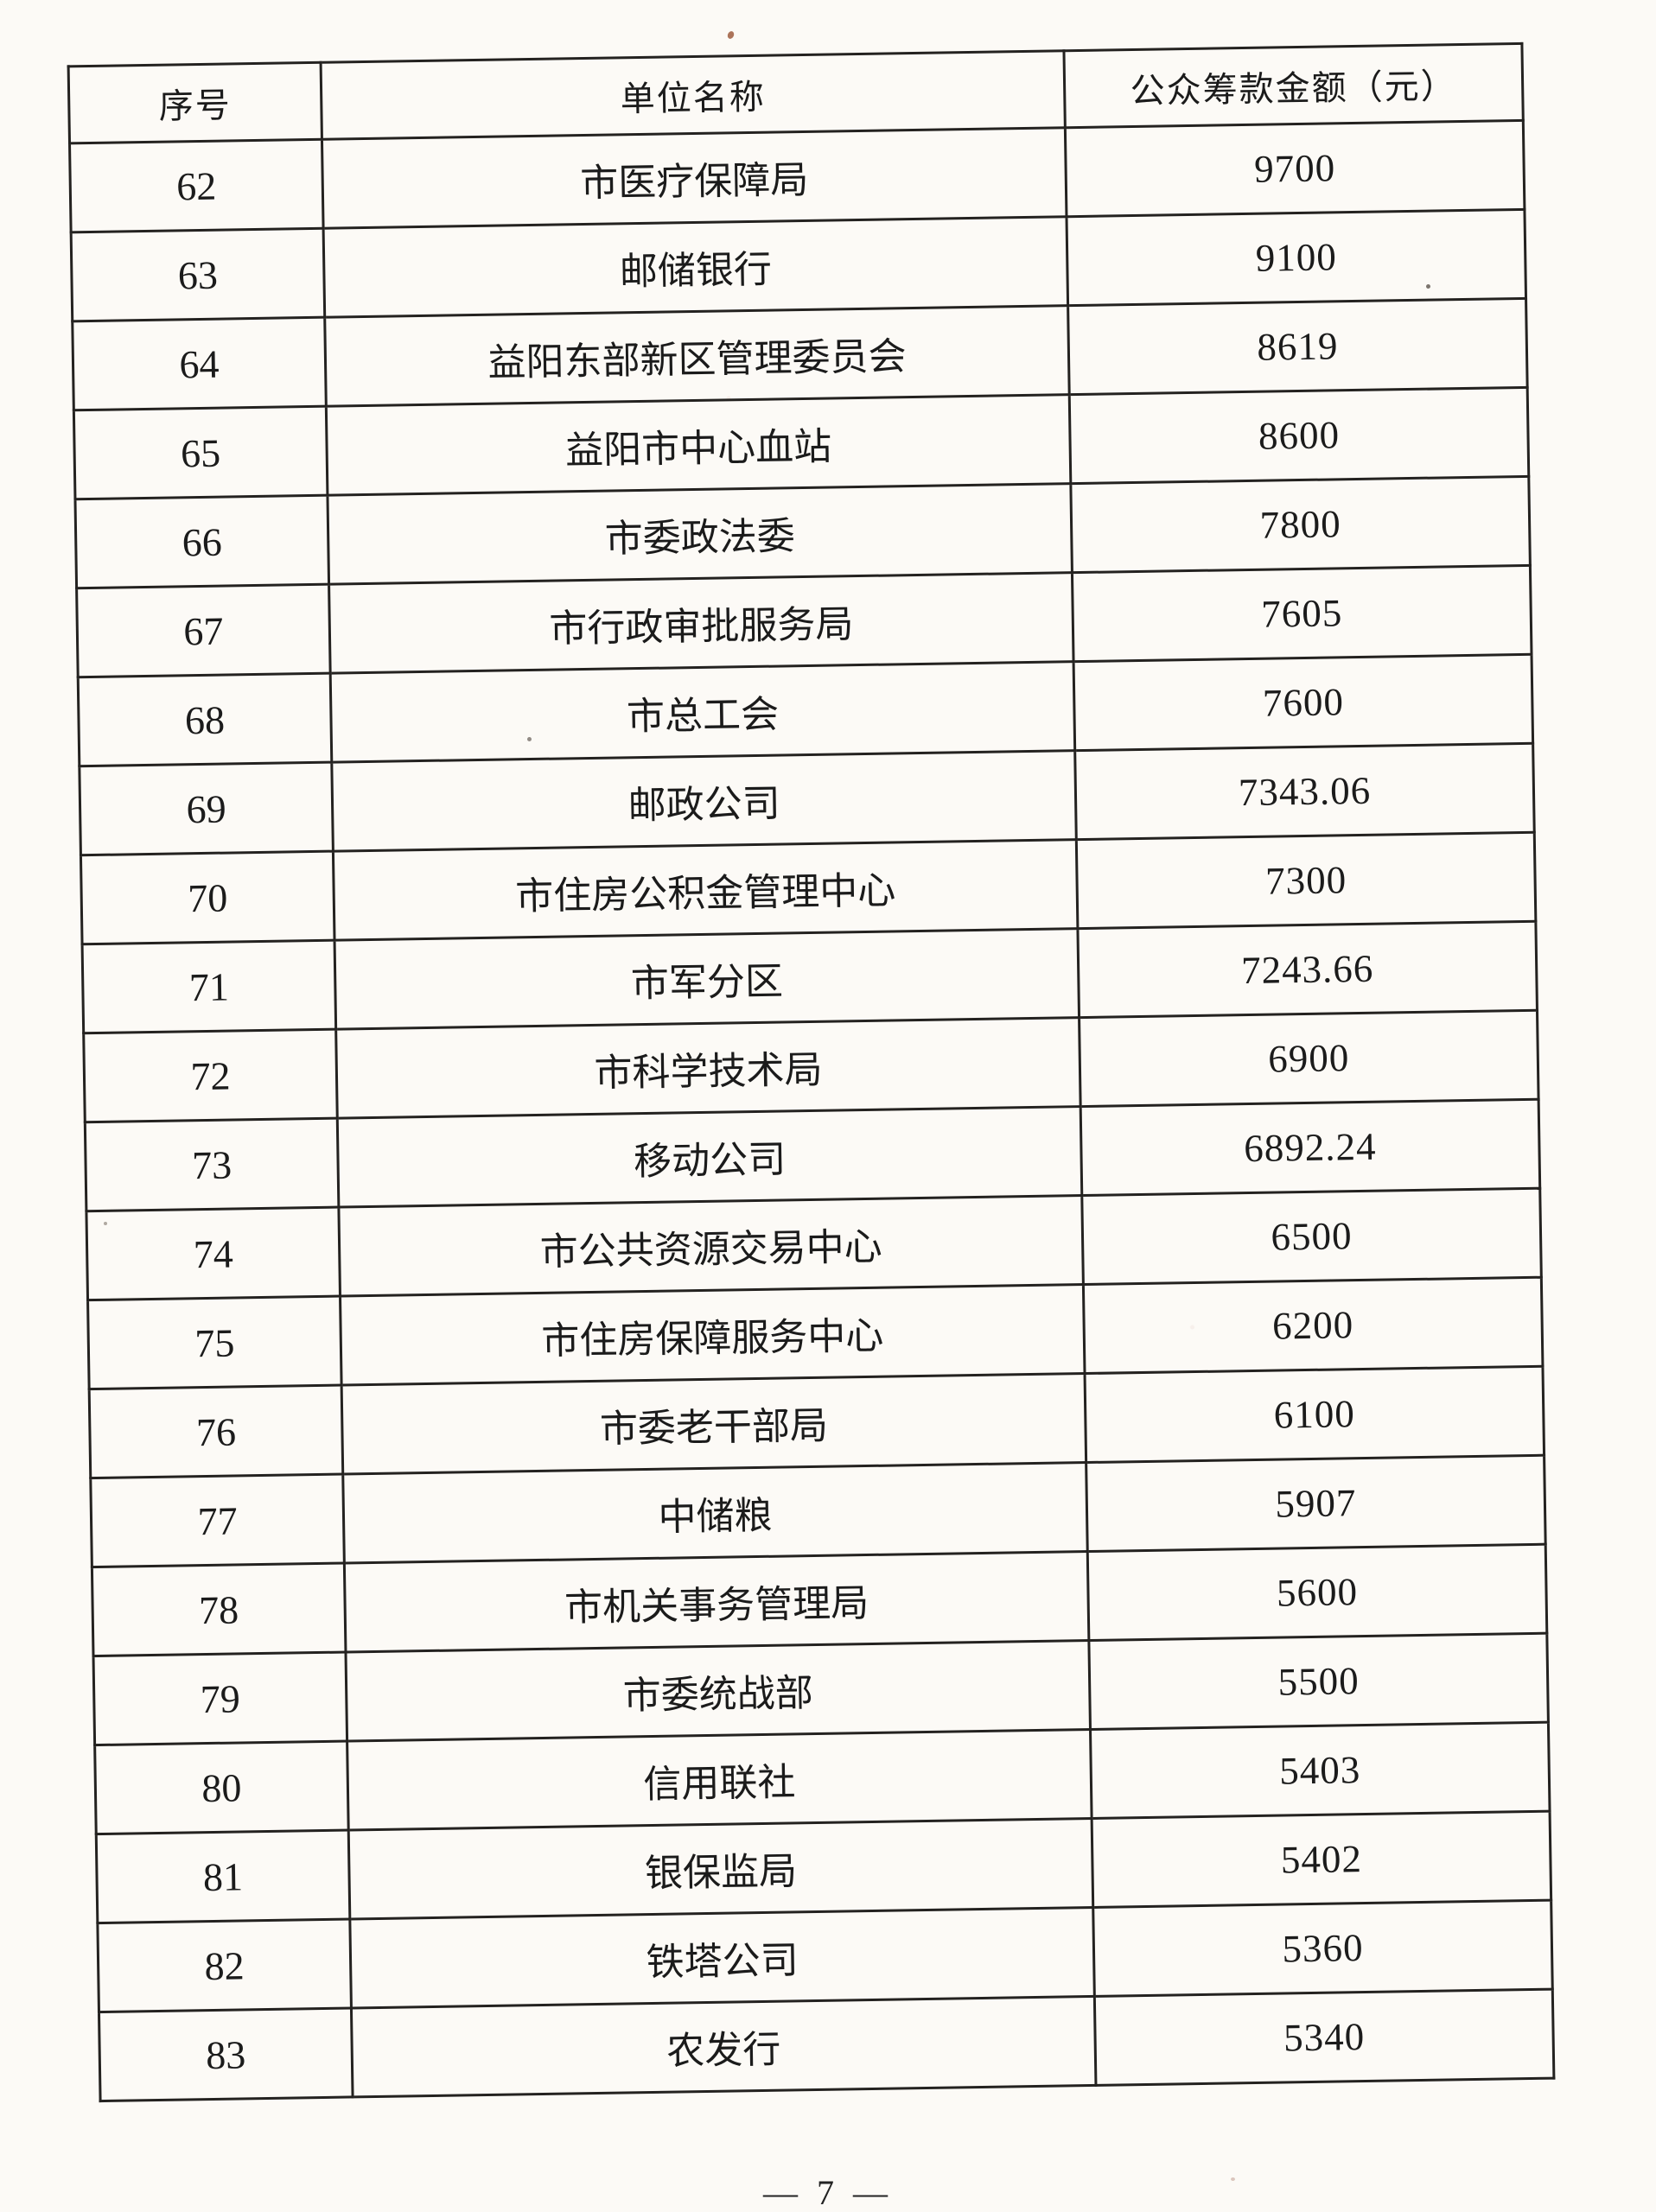 The image size is (1656, 2212). Describe the element at coordinates (720, 1868) in the screenshot. I see `unit-name-cell: 银保监局` at that location.